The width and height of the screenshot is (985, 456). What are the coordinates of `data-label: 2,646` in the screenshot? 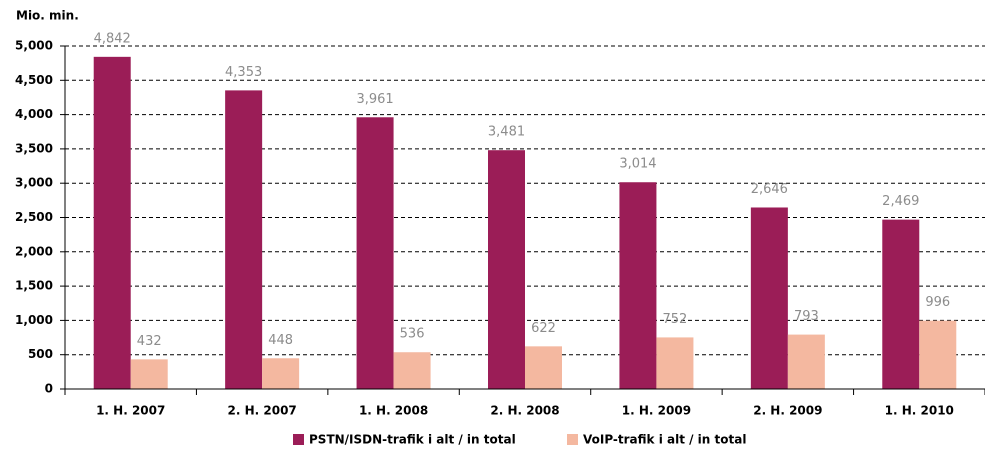 It's located at (769, 189).